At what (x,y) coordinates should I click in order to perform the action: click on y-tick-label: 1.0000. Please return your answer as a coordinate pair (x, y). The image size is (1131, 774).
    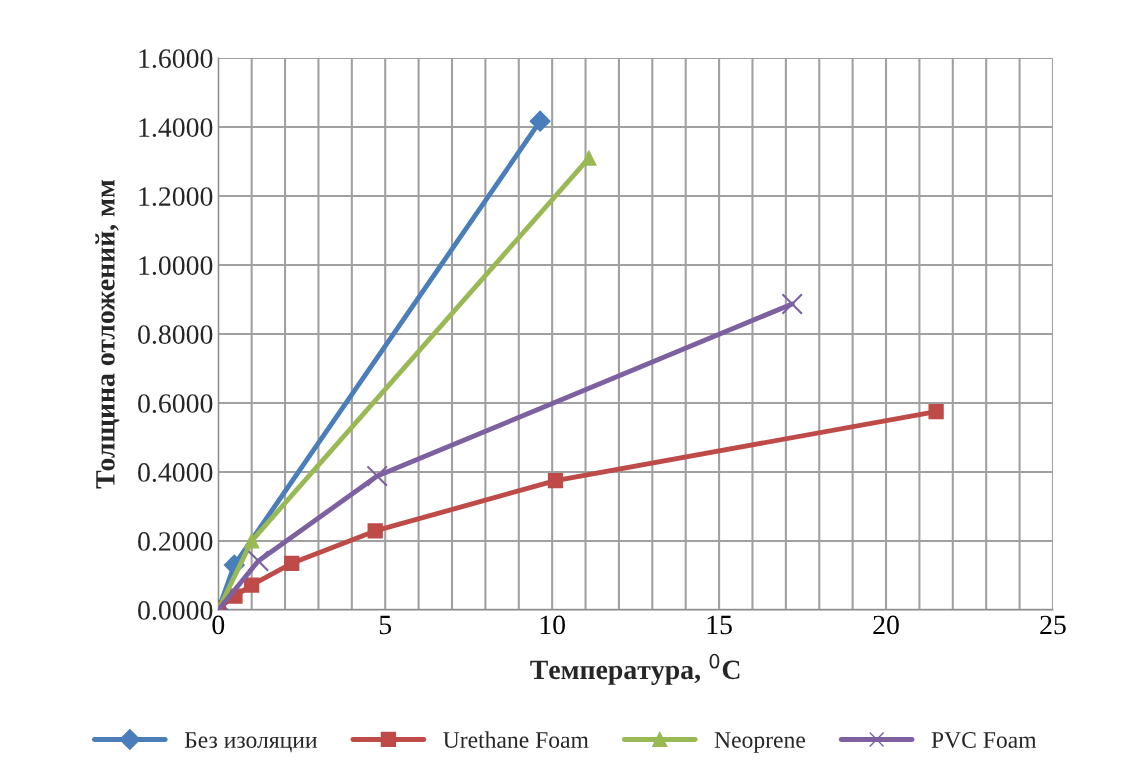
    Looking at the image, I should click on (176, 266).